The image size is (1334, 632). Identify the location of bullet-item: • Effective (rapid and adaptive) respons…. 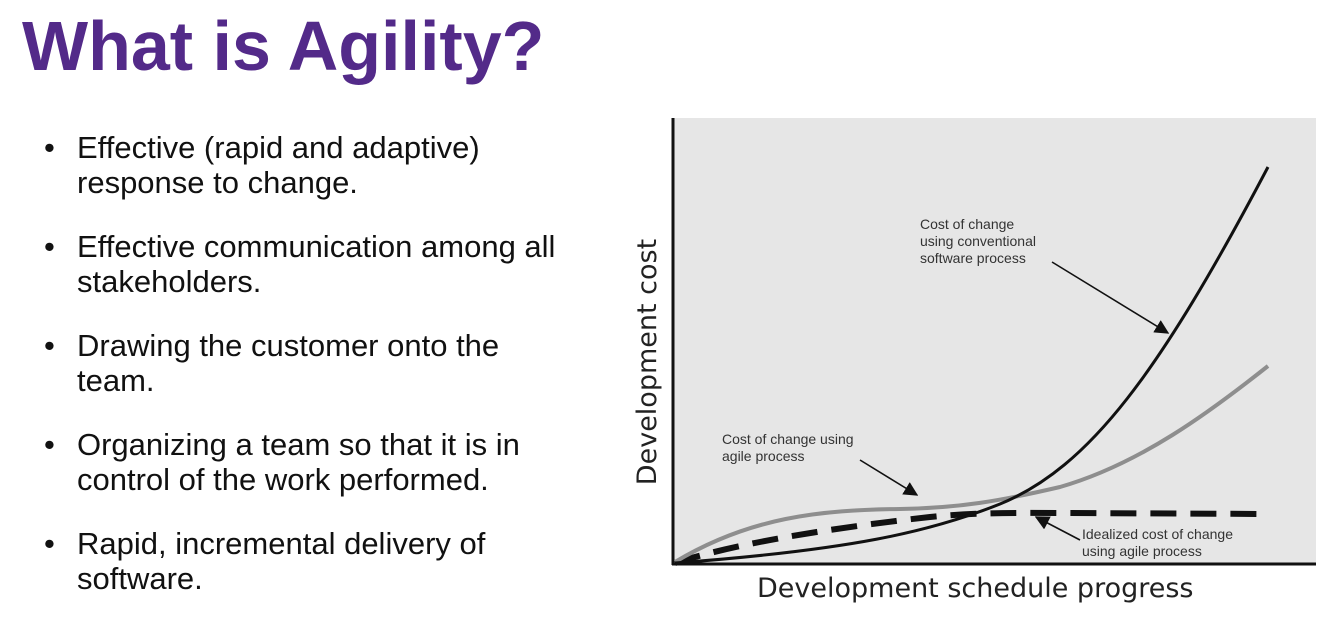
(329, 165).